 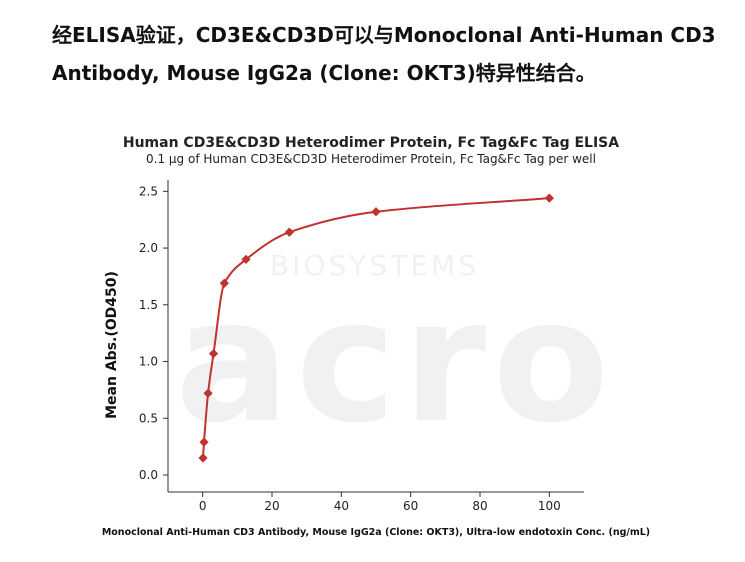 What do you see at coordinates (203, 506) in the screenshot?
I see `x-tick-label: 0` at bounding box center [203, 506].